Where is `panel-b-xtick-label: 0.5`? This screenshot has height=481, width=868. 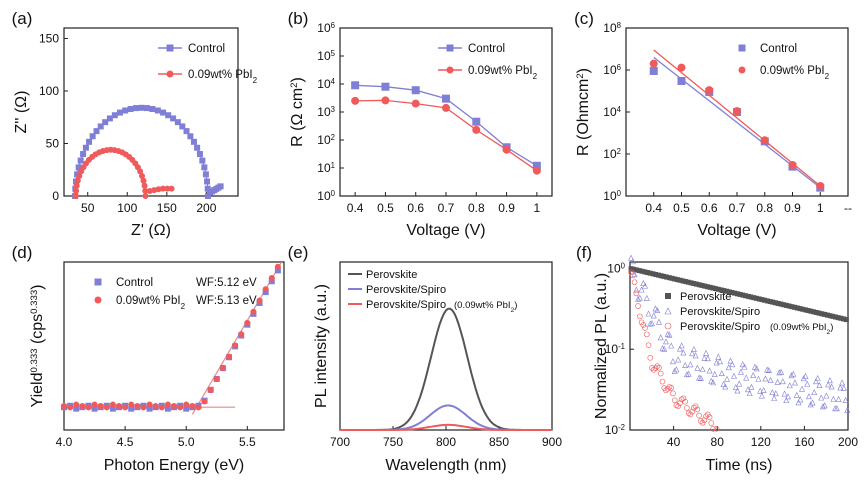
panel-b-xtick-label: 0.5 is located at coordinates (385, 208).